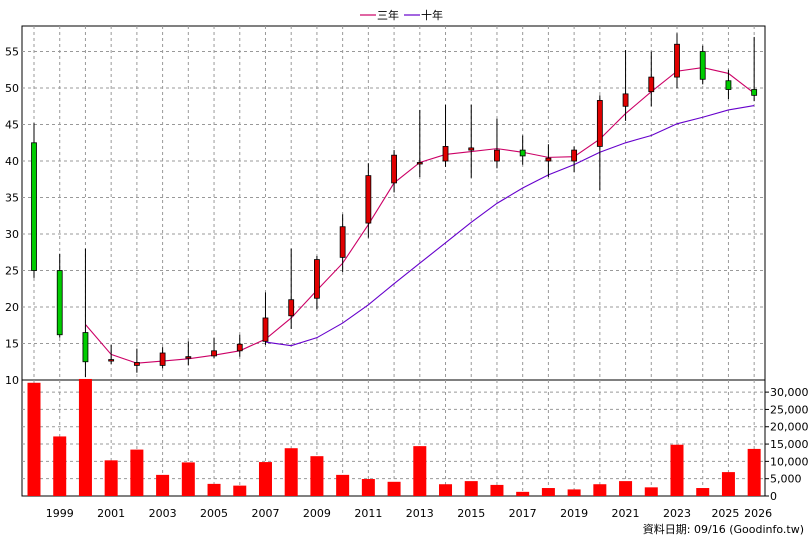 The image size is (808, 540). What do you see at coordinates (523, 513) in the screenshot?
I see `x-tick-label: 2017` at bounding box center [523, 513].